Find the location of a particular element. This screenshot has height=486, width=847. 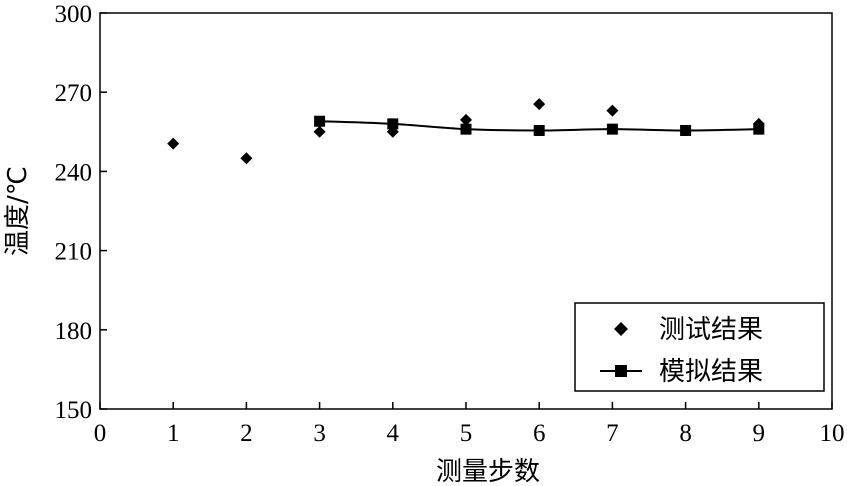

x-tick-label: 10 is located at coordinates (832, 433).